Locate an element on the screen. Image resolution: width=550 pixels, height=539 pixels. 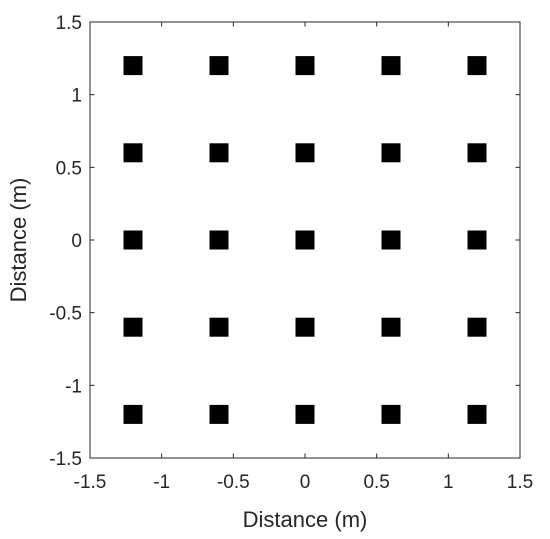
y-tick-label: 0 is located at coordinates (76, 241).